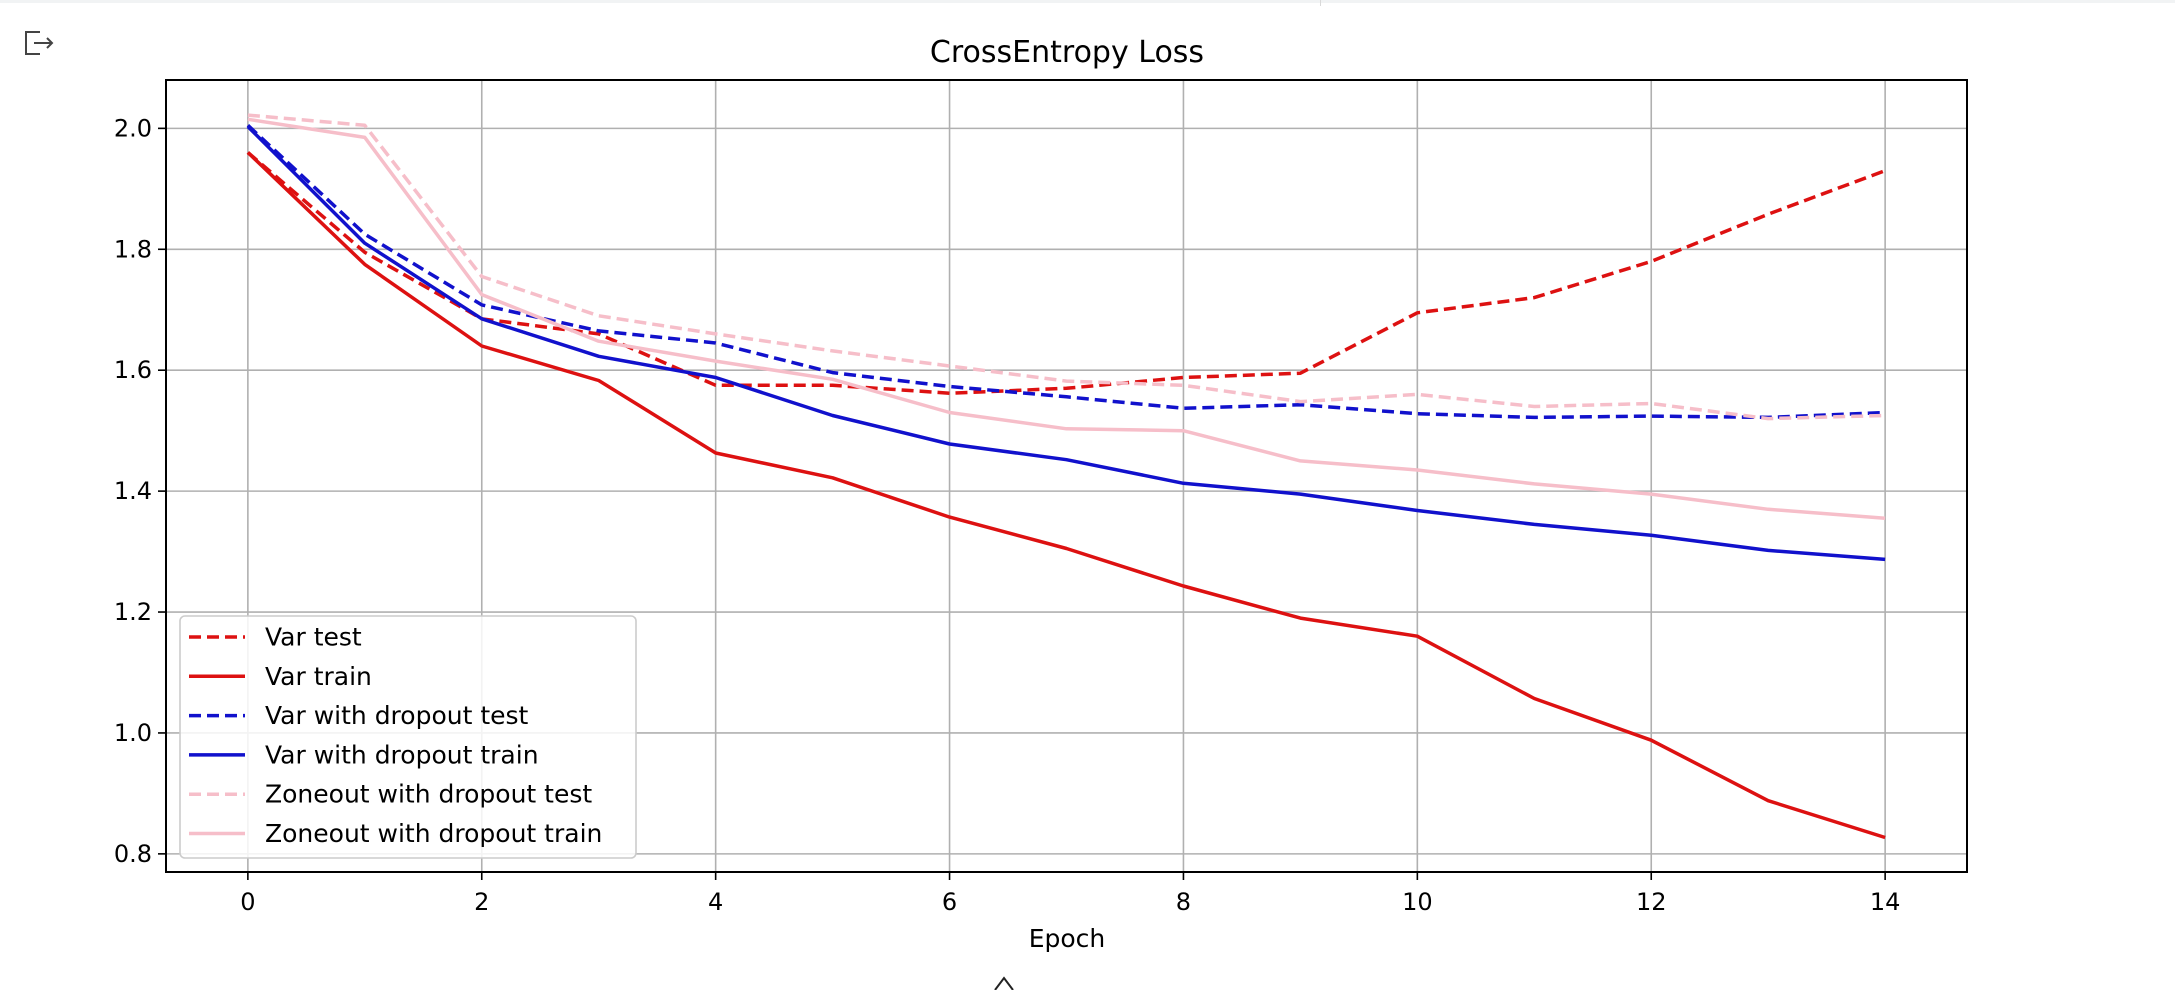 This screenshot has height=990, width=2175. Describe the element at coordinates (133, 612) in the screenshot. I see `y-tick-label: 1.2` at that location.